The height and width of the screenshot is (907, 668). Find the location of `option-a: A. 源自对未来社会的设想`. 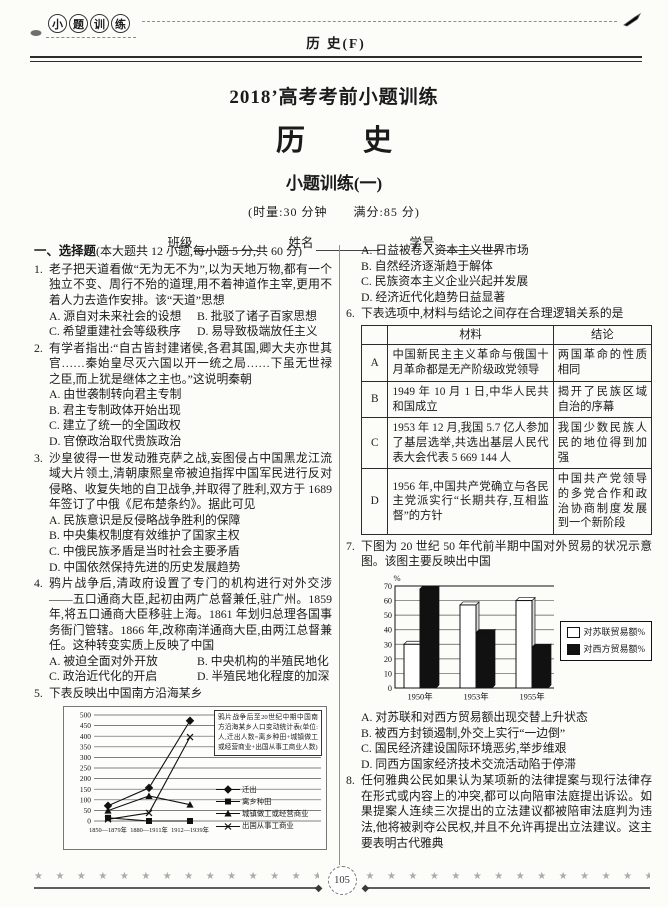

option-a: A. 源自对未来社会的设想 is located at coordinates (115, 315).